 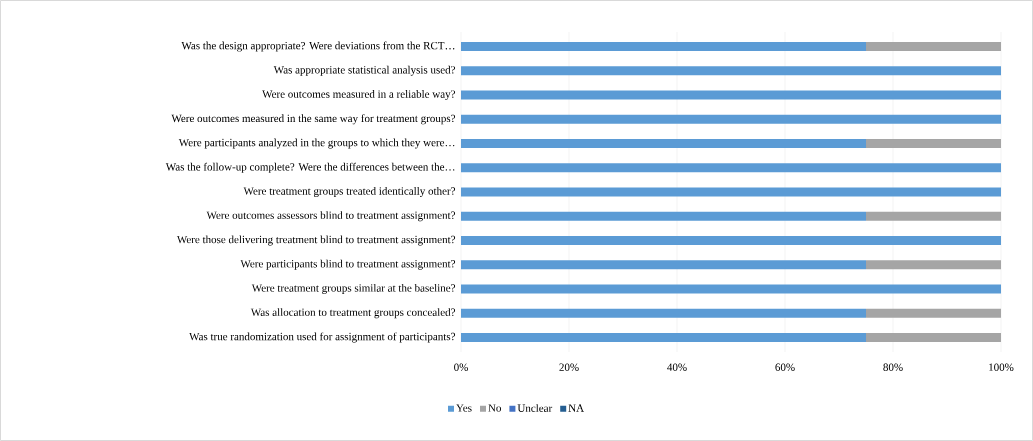 What do you see at coordinates (322, 337) in the screenshot?
I see `y-tick-label: Was true randomization used for assignment of participants?` at bounding box center [322, 337].